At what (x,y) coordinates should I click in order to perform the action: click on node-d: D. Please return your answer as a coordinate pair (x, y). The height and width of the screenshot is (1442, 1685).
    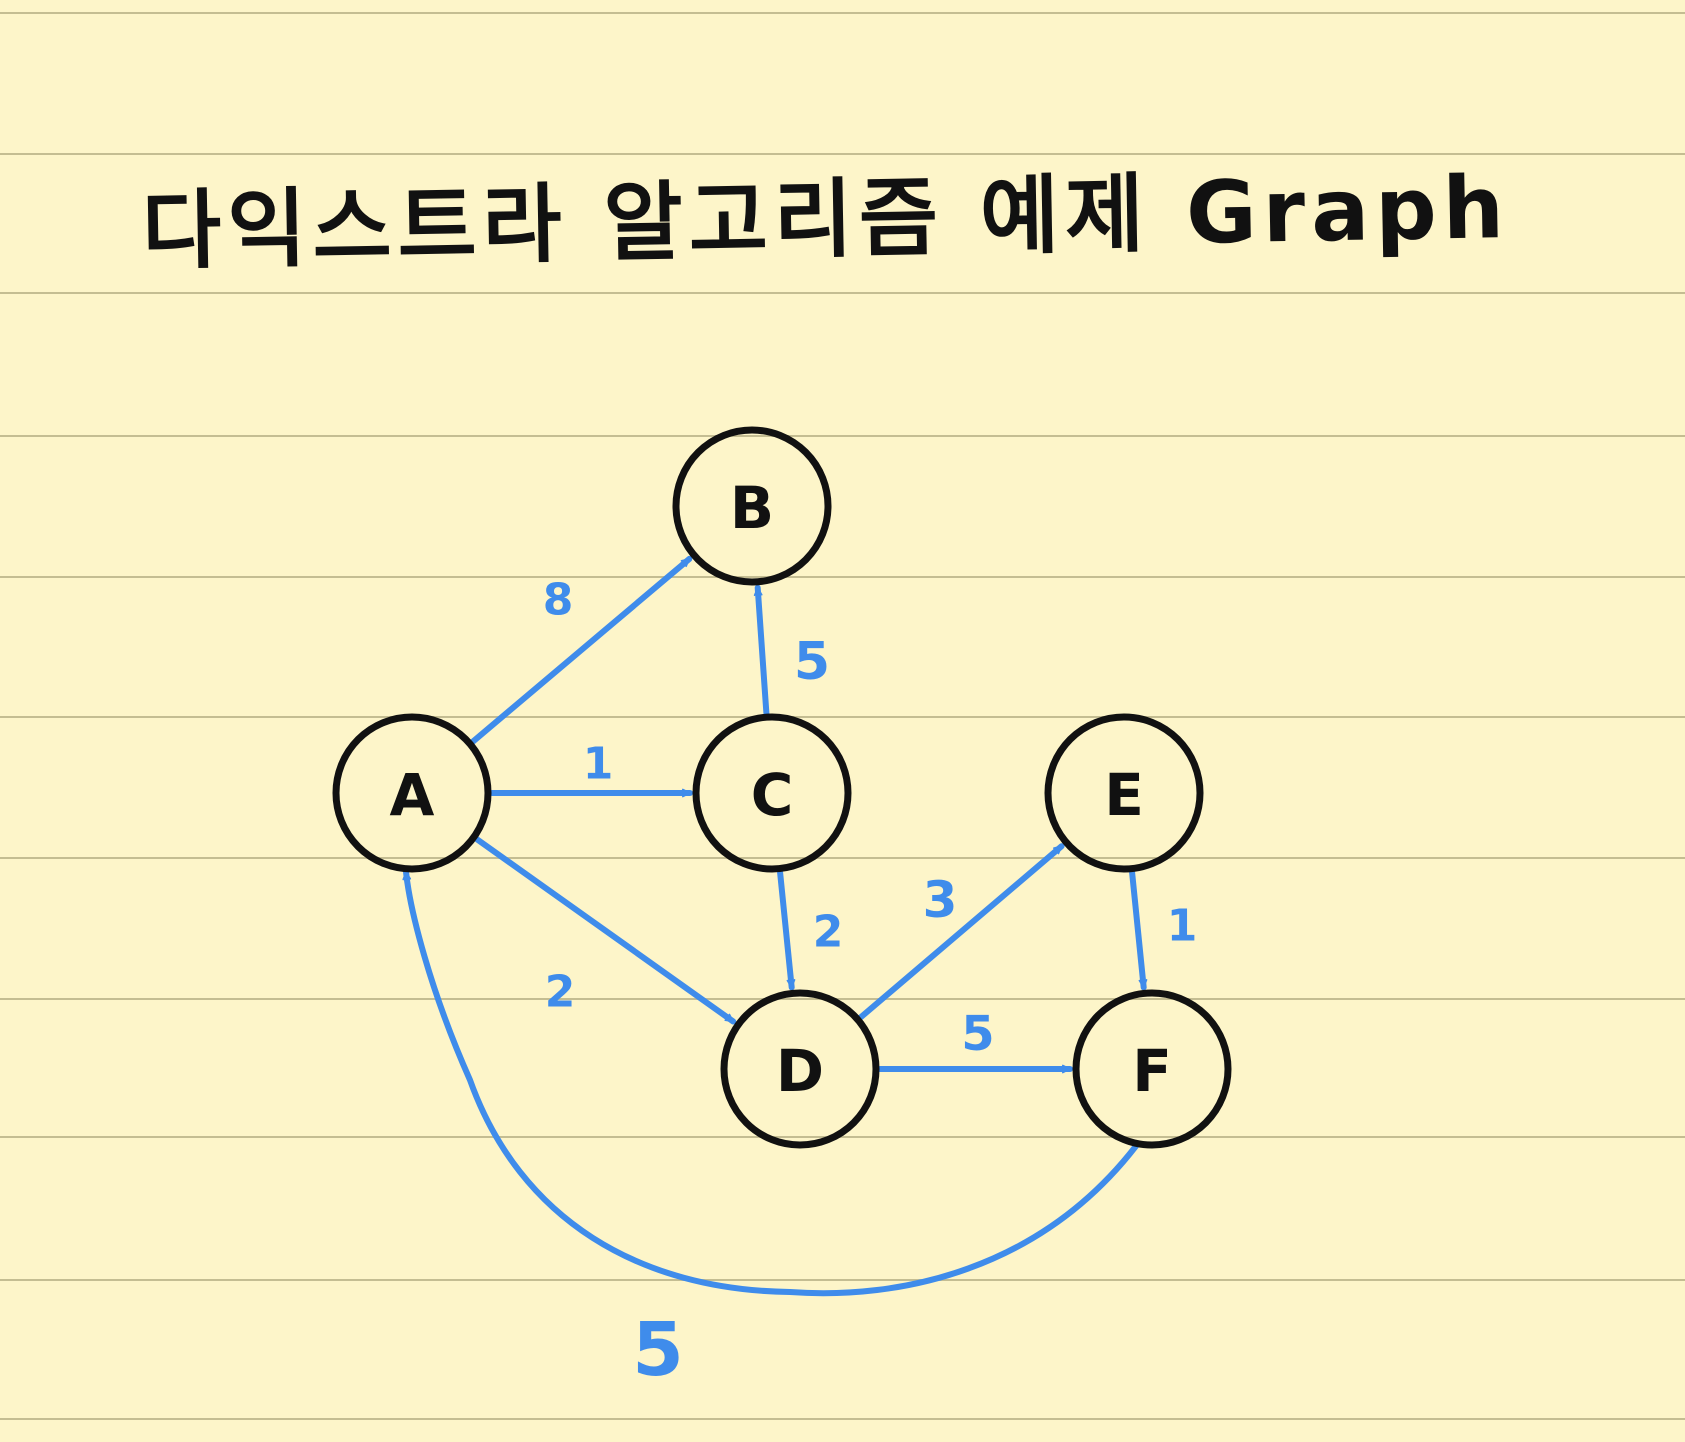
    Looking at the image, I should click on (800, 1069).